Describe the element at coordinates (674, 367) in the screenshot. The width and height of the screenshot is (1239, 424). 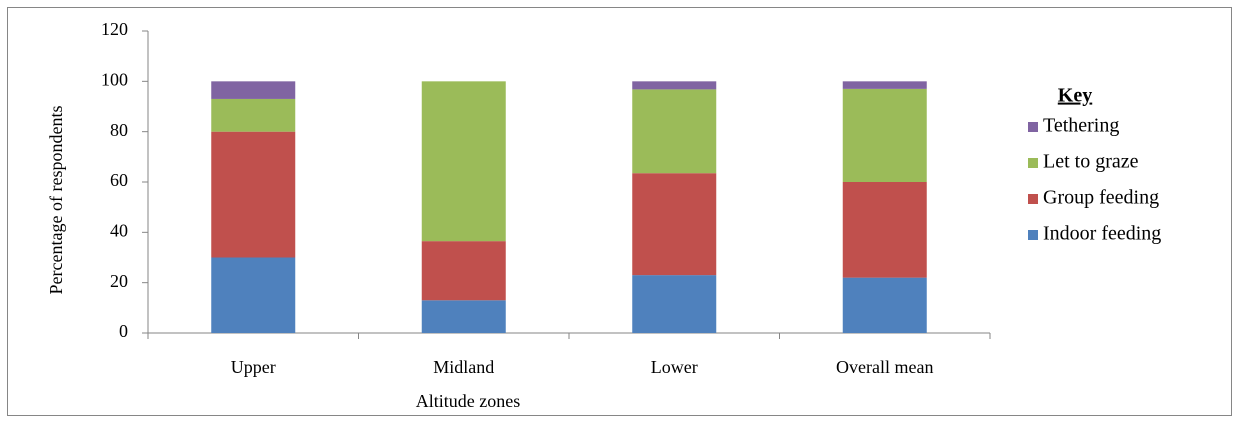
I see `x-tick-label: Lower` at that location.